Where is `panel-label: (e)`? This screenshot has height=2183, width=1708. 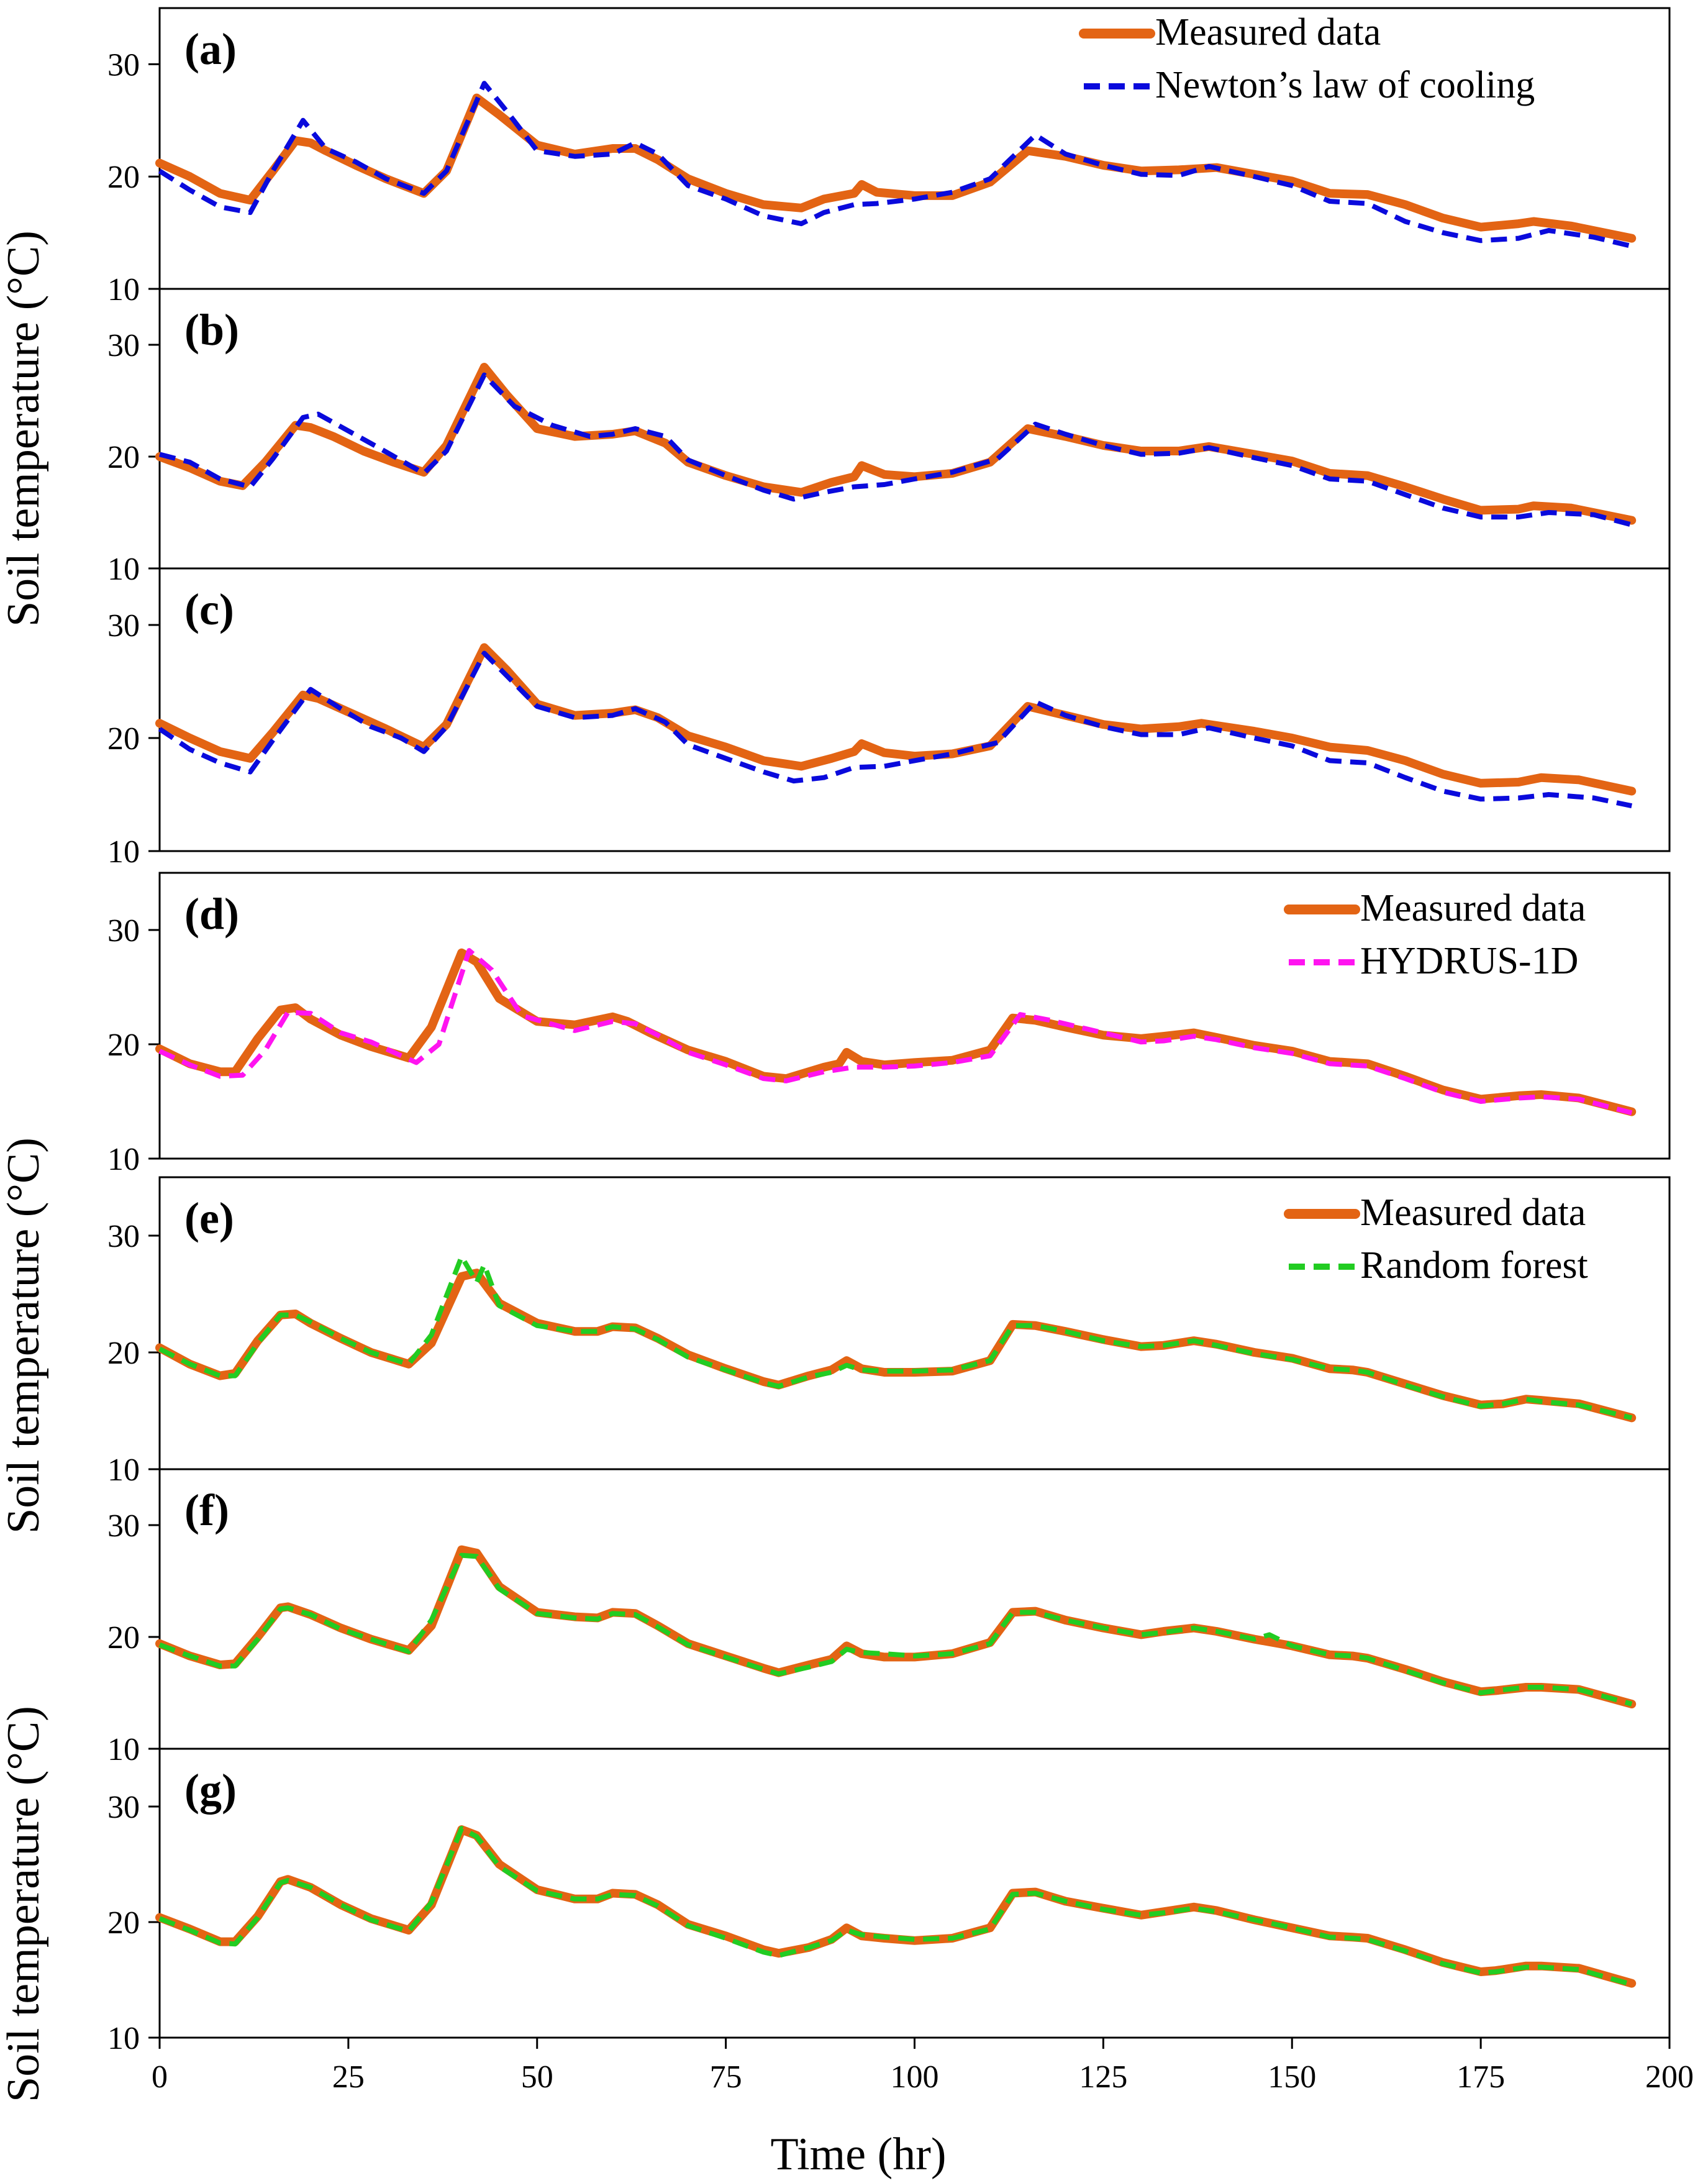 panel-label: (e) is located at coordinates (209, 1218).